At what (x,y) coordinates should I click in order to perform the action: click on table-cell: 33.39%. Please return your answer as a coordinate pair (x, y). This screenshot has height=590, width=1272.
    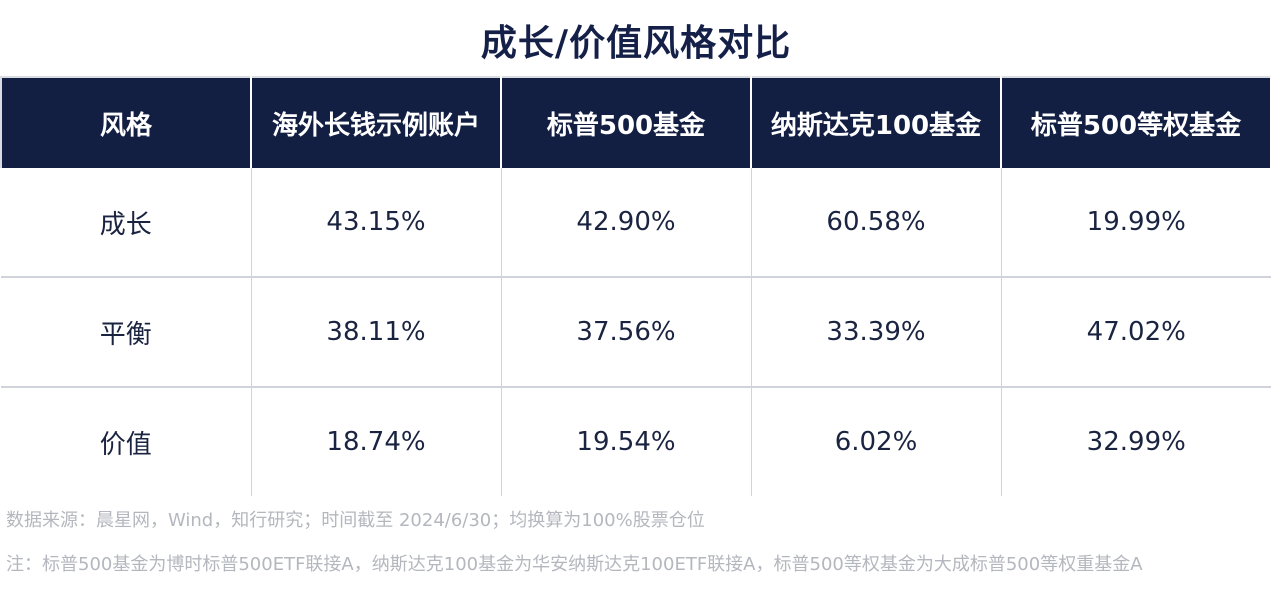
    Looking at the image, I should click on (875, 332).